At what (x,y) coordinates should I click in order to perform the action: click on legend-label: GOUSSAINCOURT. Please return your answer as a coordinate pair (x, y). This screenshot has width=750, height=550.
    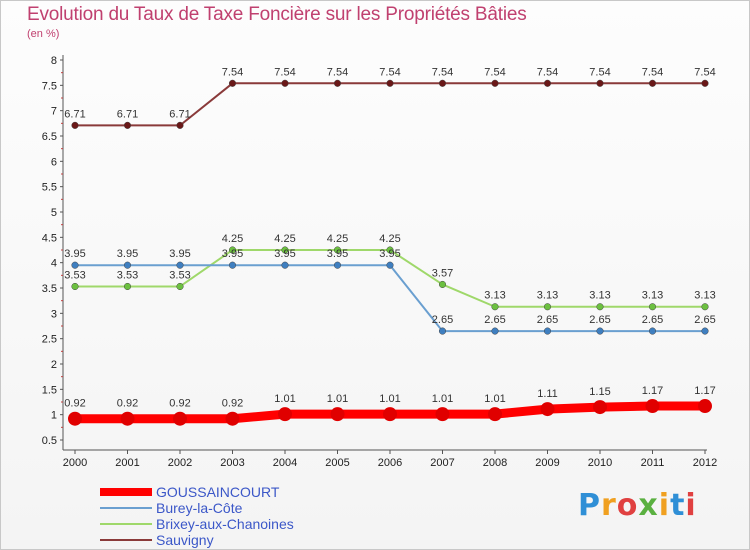
    Looking at the image, I should click on (218, 492).